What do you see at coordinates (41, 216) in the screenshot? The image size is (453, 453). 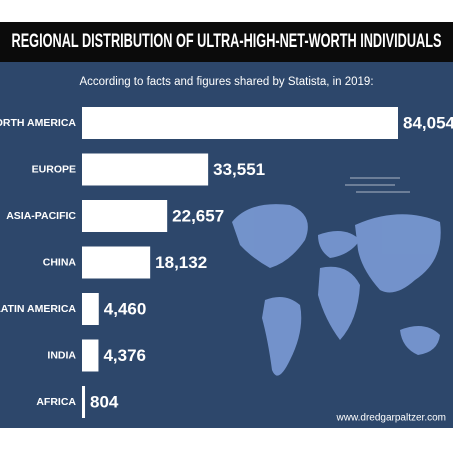 I see `category-label: ASIA-PACIFIC` at bounding box center [41, 216].